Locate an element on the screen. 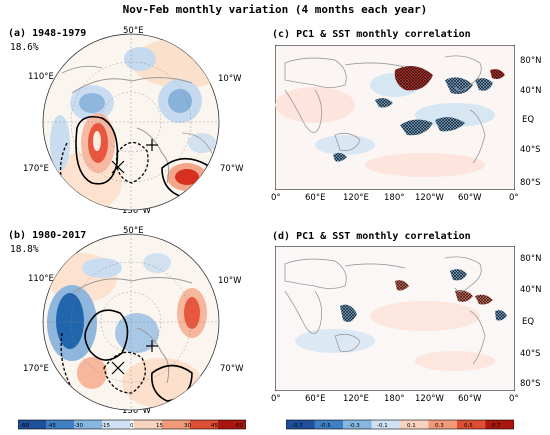 Image resolution: width=550 pixels, height=435 pixels. panel-c-lon-60w: 60°W is located at coordinates (470, 198).